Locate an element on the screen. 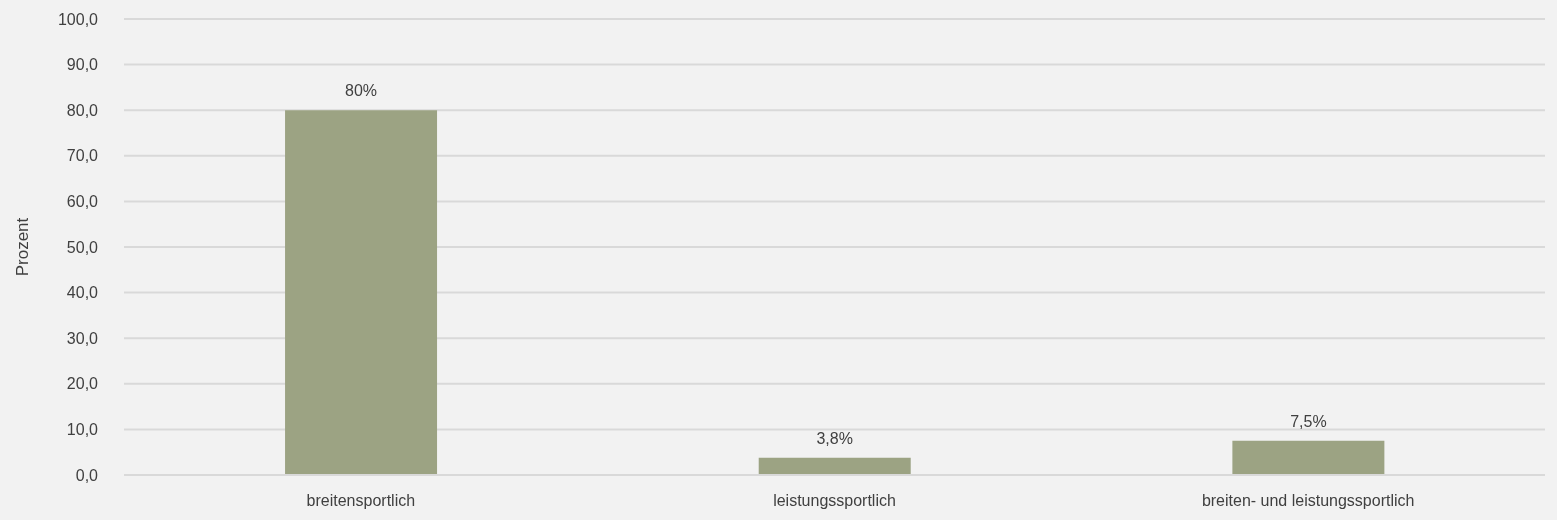 The image size is (1557, 520). y-tick-label: 50,0 is located at coordinates (82, 247).